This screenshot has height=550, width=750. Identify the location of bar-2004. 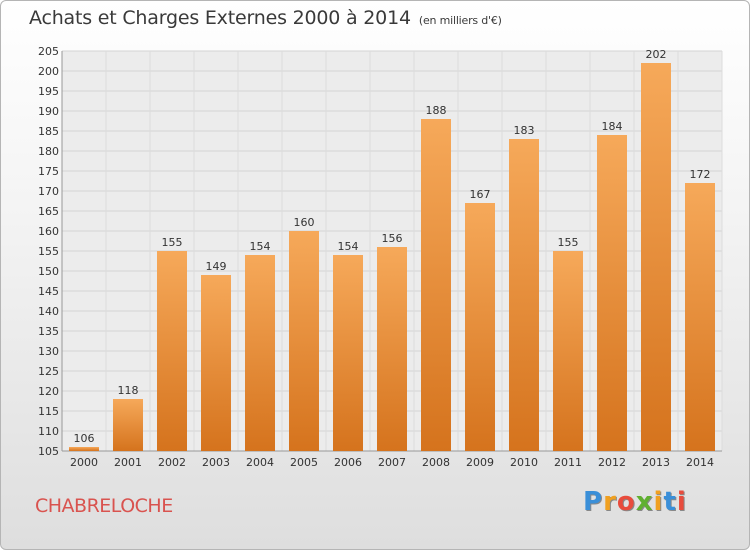
(260, 353).